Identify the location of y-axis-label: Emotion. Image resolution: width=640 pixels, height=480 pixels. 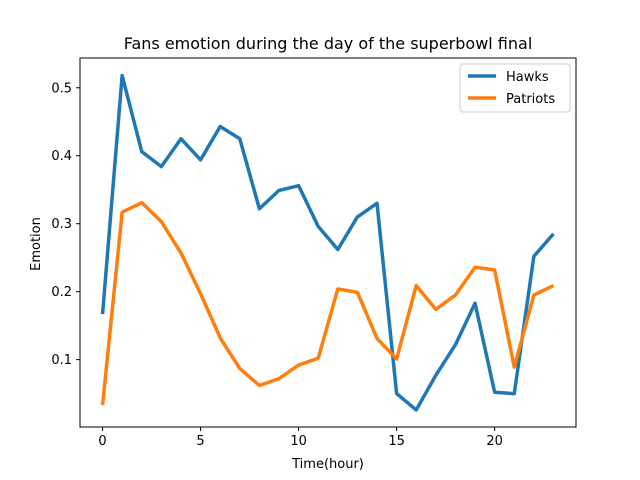
(36, 244).